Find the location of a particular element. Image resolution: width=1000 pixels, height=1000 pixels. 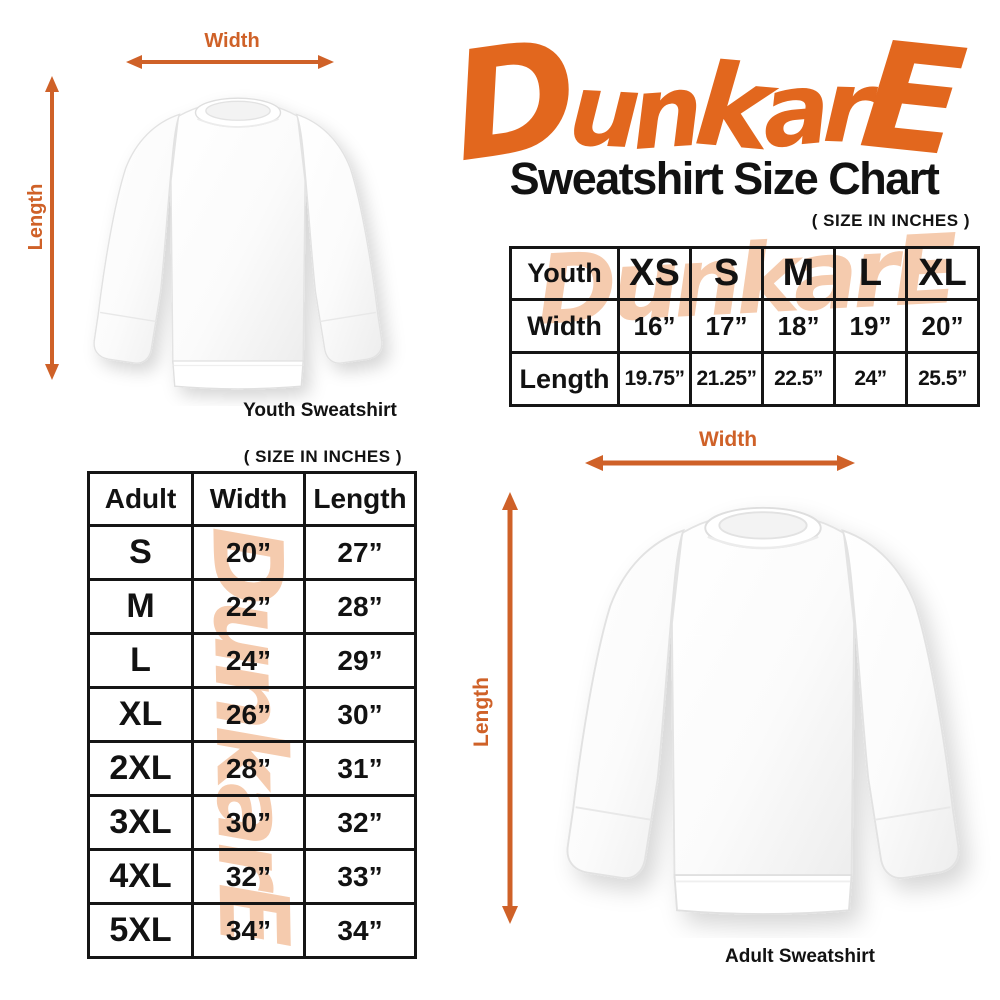

adult-table-header-cell: Length is located at coordinates (360, 499).